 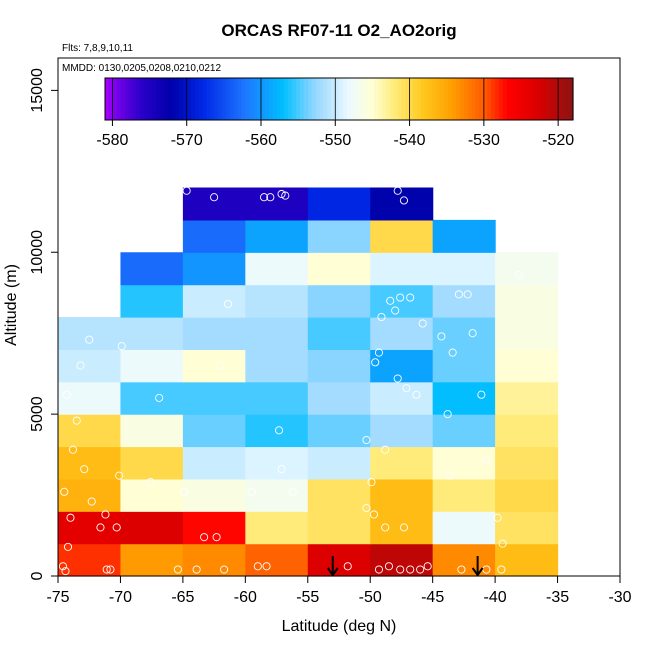 What do you see at coordinates (307, 597) in the screenshot?
I see `x-tick-label: -55` at bounding box center [307, 597].